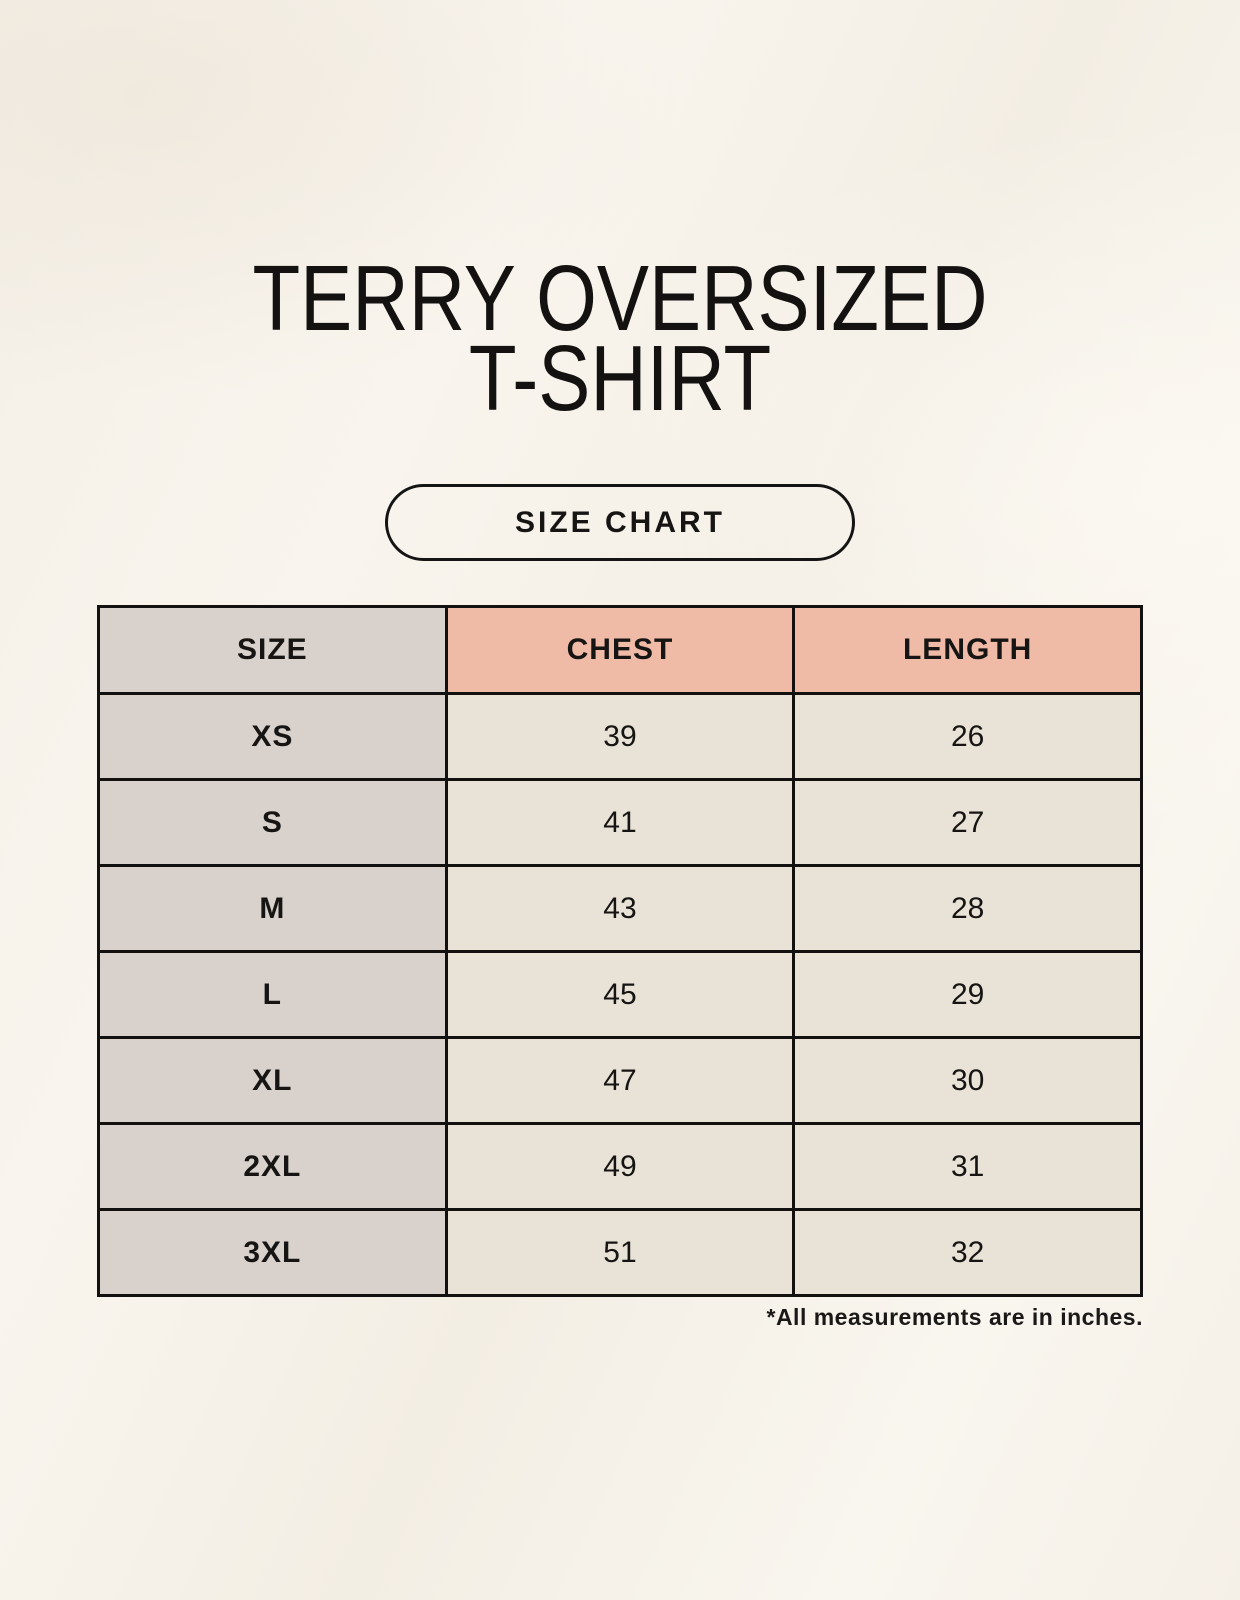 Image resolution: width=1240 pixels, height=1600 pixels. I want to click on size-chart-button: SIZE CHART, so click(620, 522).